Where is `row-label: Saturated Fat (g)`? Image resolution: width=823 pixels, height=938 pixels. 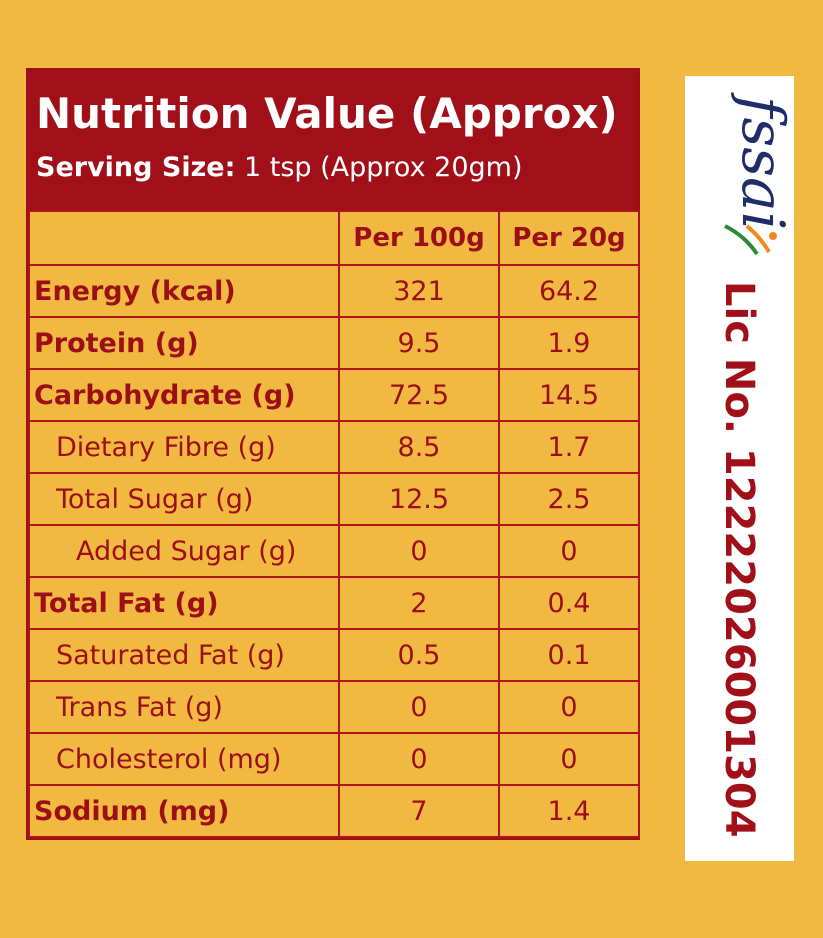
row-label: Saturated Fat (g) is located at coordinates (184, 655).